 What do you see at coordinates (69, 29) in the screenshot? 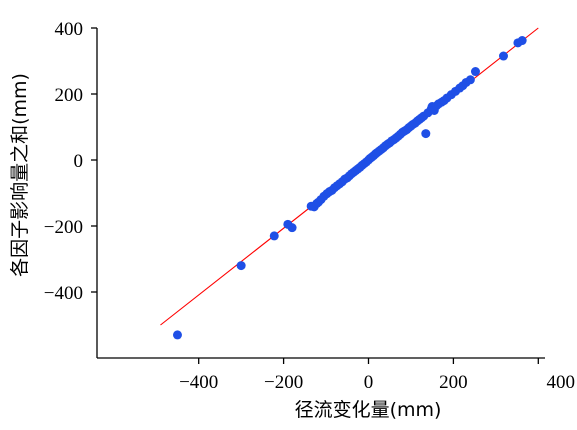
I see `y-tick-label: 400` at bounding box center [69, 29].